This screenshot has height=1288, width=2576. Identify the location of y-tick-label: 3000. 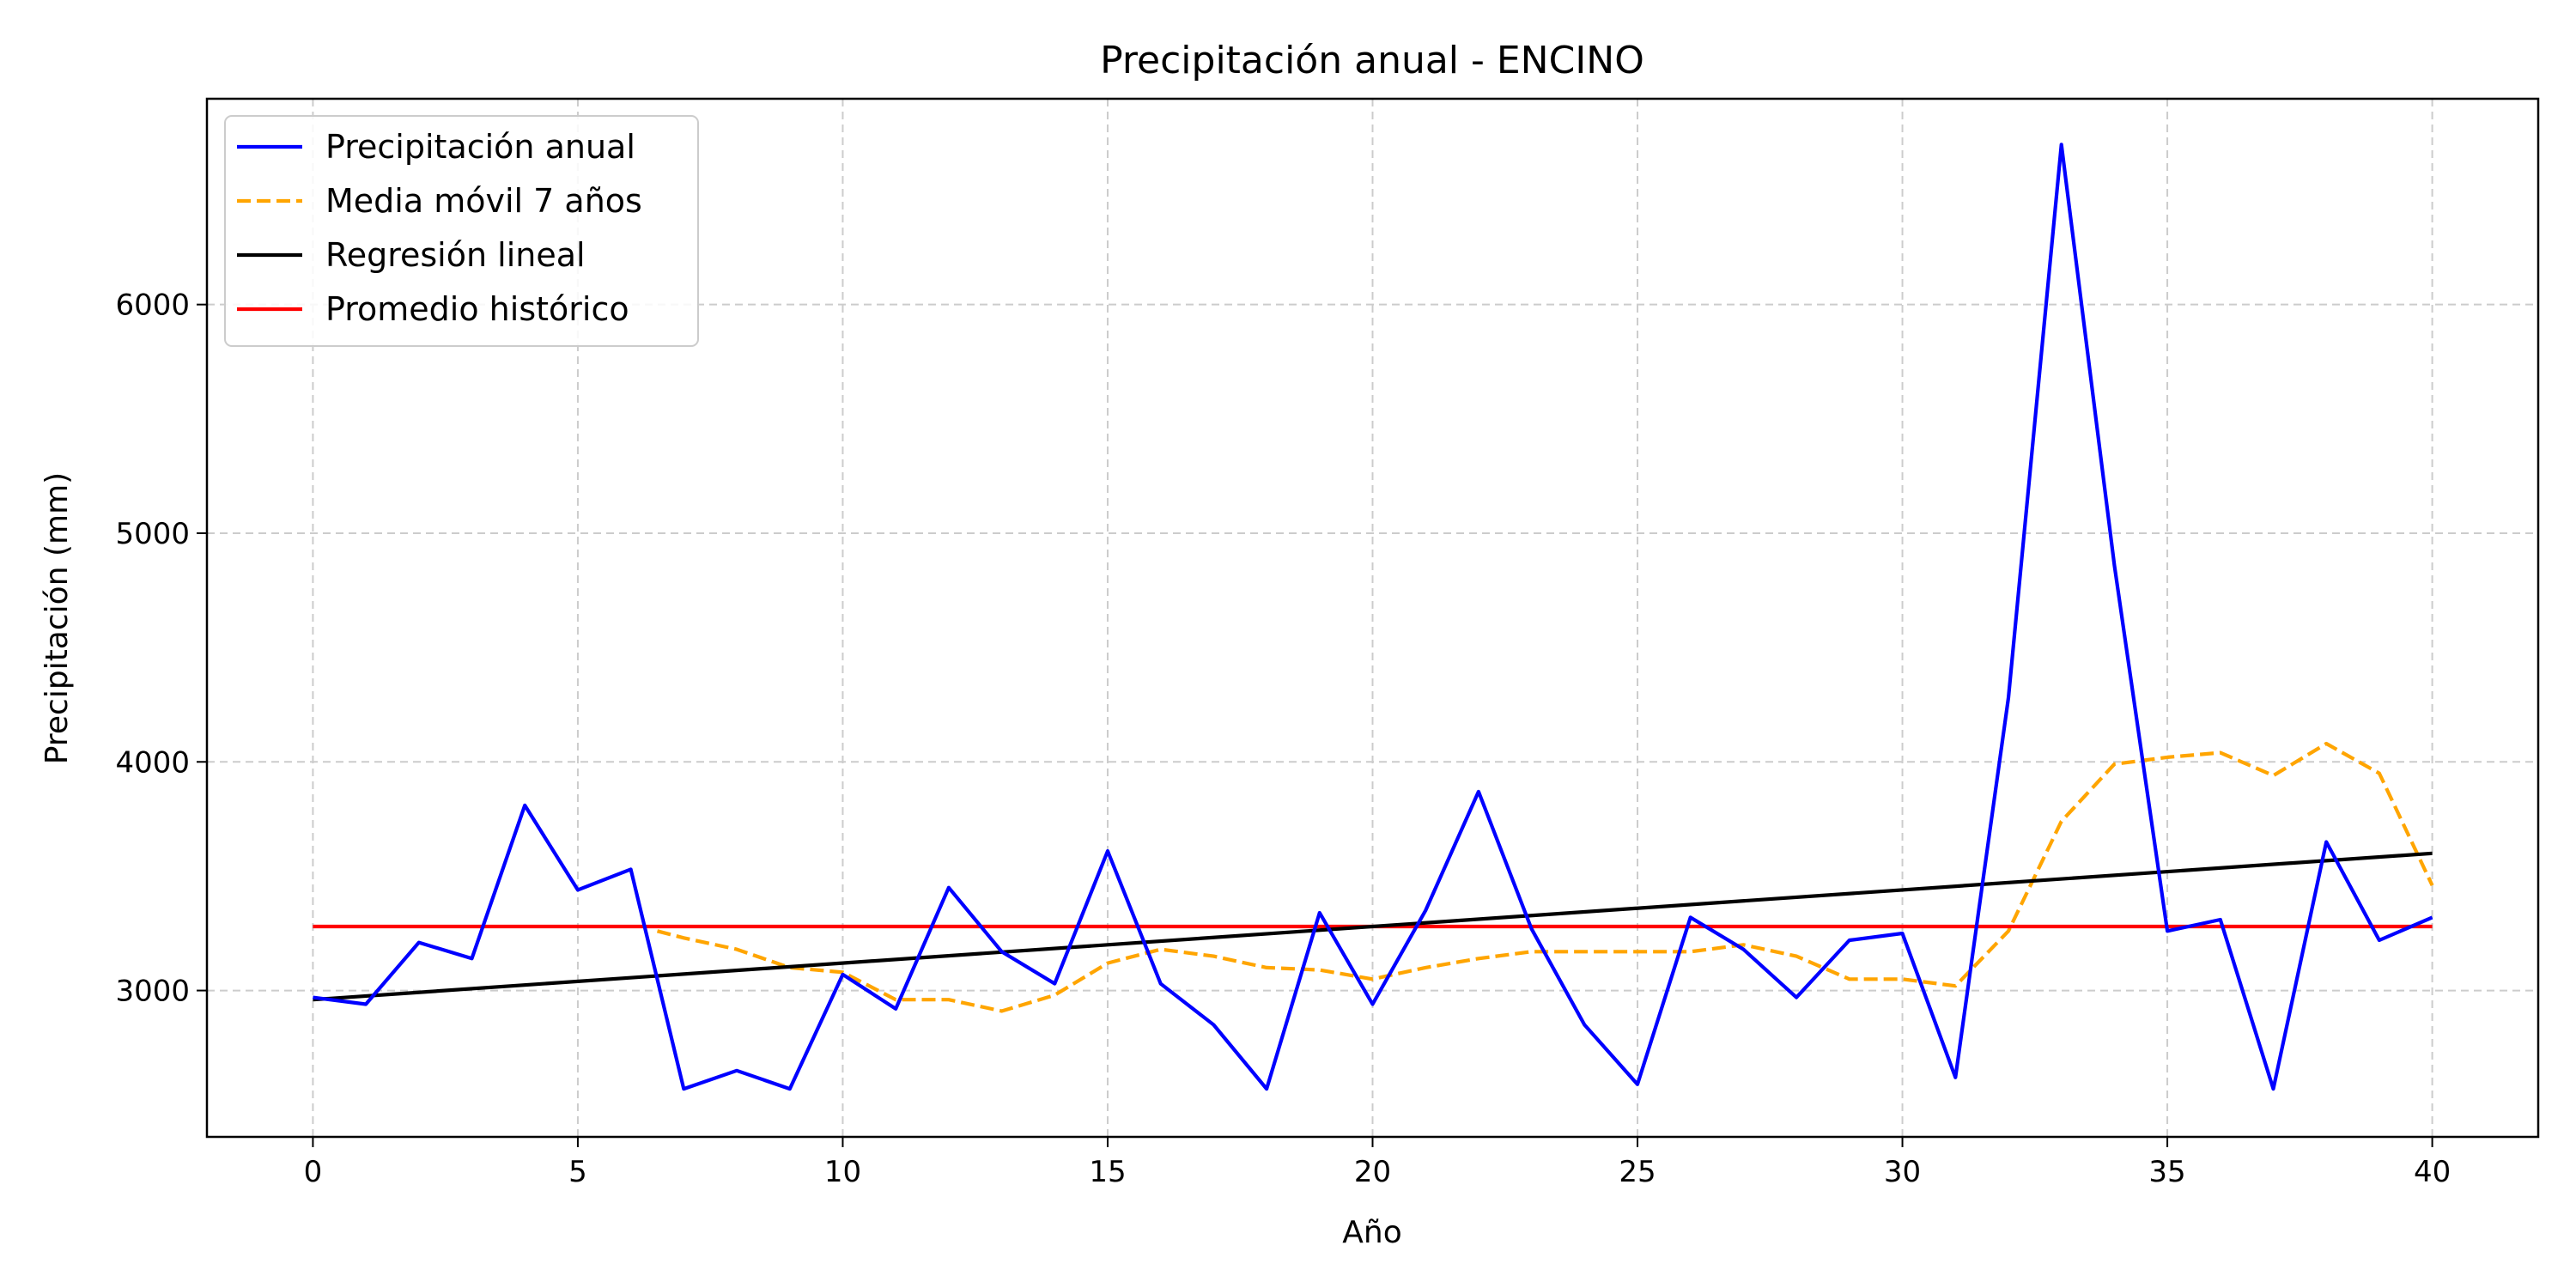
(153, 992).